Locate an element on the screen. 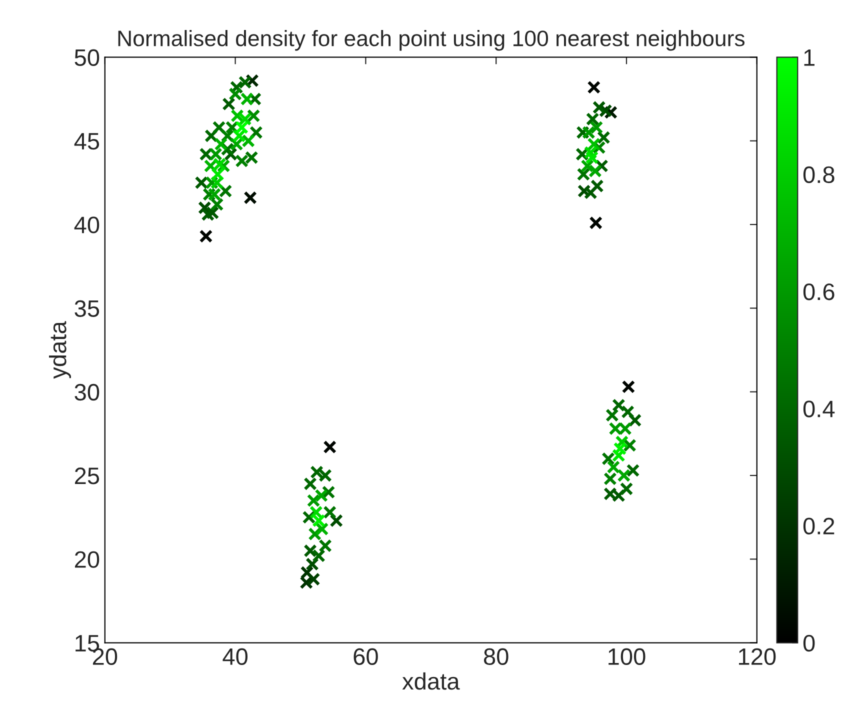 Image resolution: width=867 pixels, height=715 pixels. color-bar-label: 0.6 is located at coordinates (818, 292).